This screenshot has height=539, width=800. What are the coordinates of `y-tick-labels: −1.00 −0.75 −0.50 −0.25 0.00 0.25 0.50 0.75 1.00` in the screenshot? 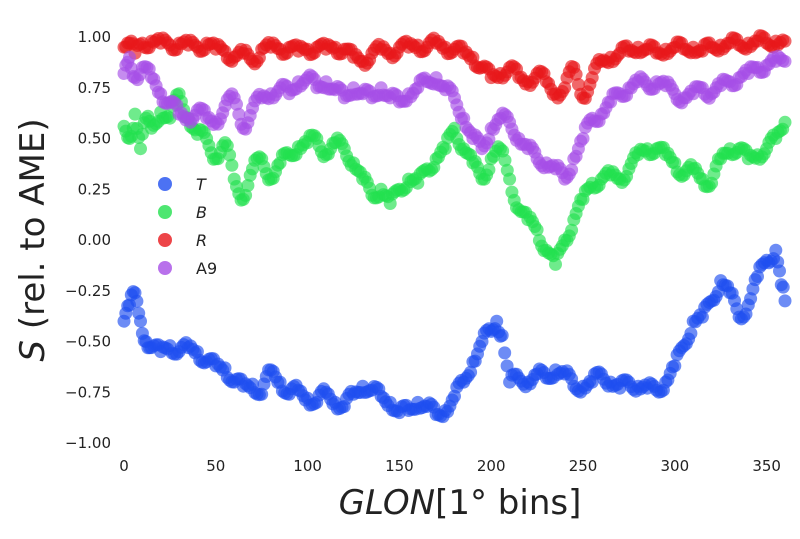 It's located at (88, 240).